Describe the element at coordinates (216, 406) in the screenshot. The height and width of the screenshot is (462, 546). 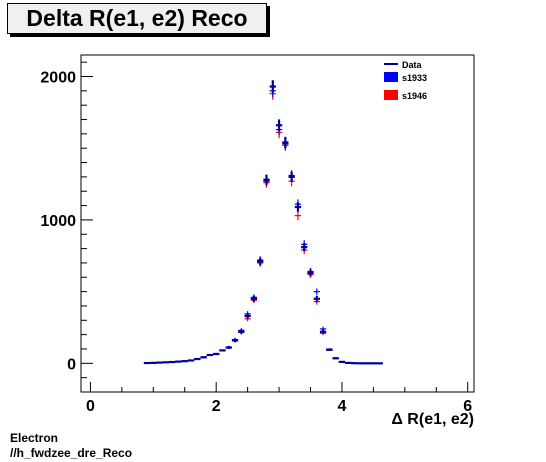
I see `x-tick-label: 2` at that location.